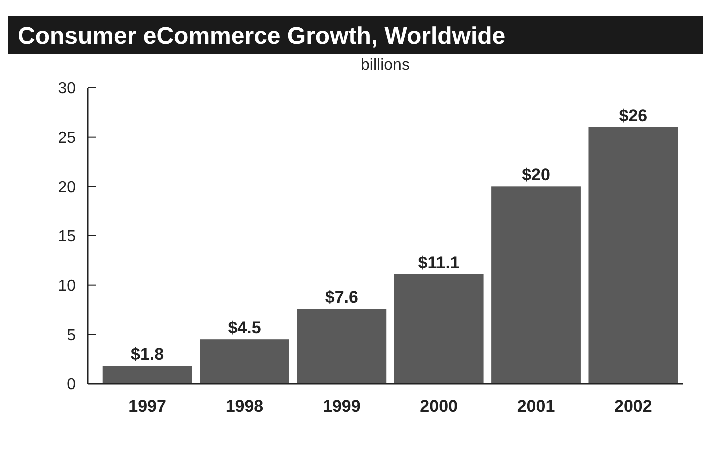 The height and width of the screenshot is (452, 711). What do you see at coordinates (67, 138) in the screenshot?
I see `y-tick-label: 25` at bounding box center [67, 138].